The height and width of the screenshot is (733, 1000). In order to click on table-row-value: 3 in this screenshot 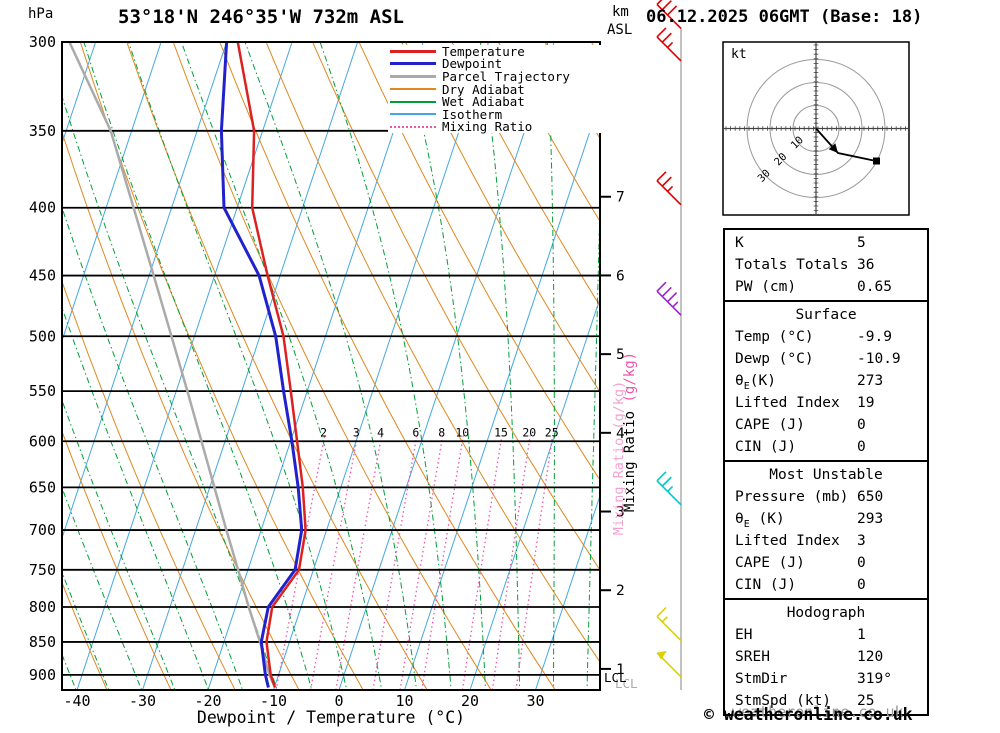, I will do `click(861, 541)`.